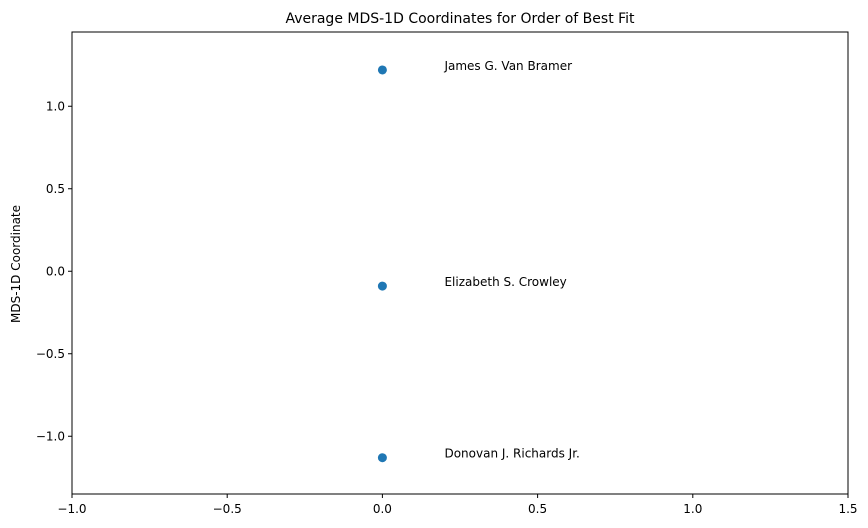 This screenshot has height=528, width=868. What do you see at coordinates (50, 354) in the screenshot?
I see `y-tick-label: −0.5` at bounding box center [50, 354].